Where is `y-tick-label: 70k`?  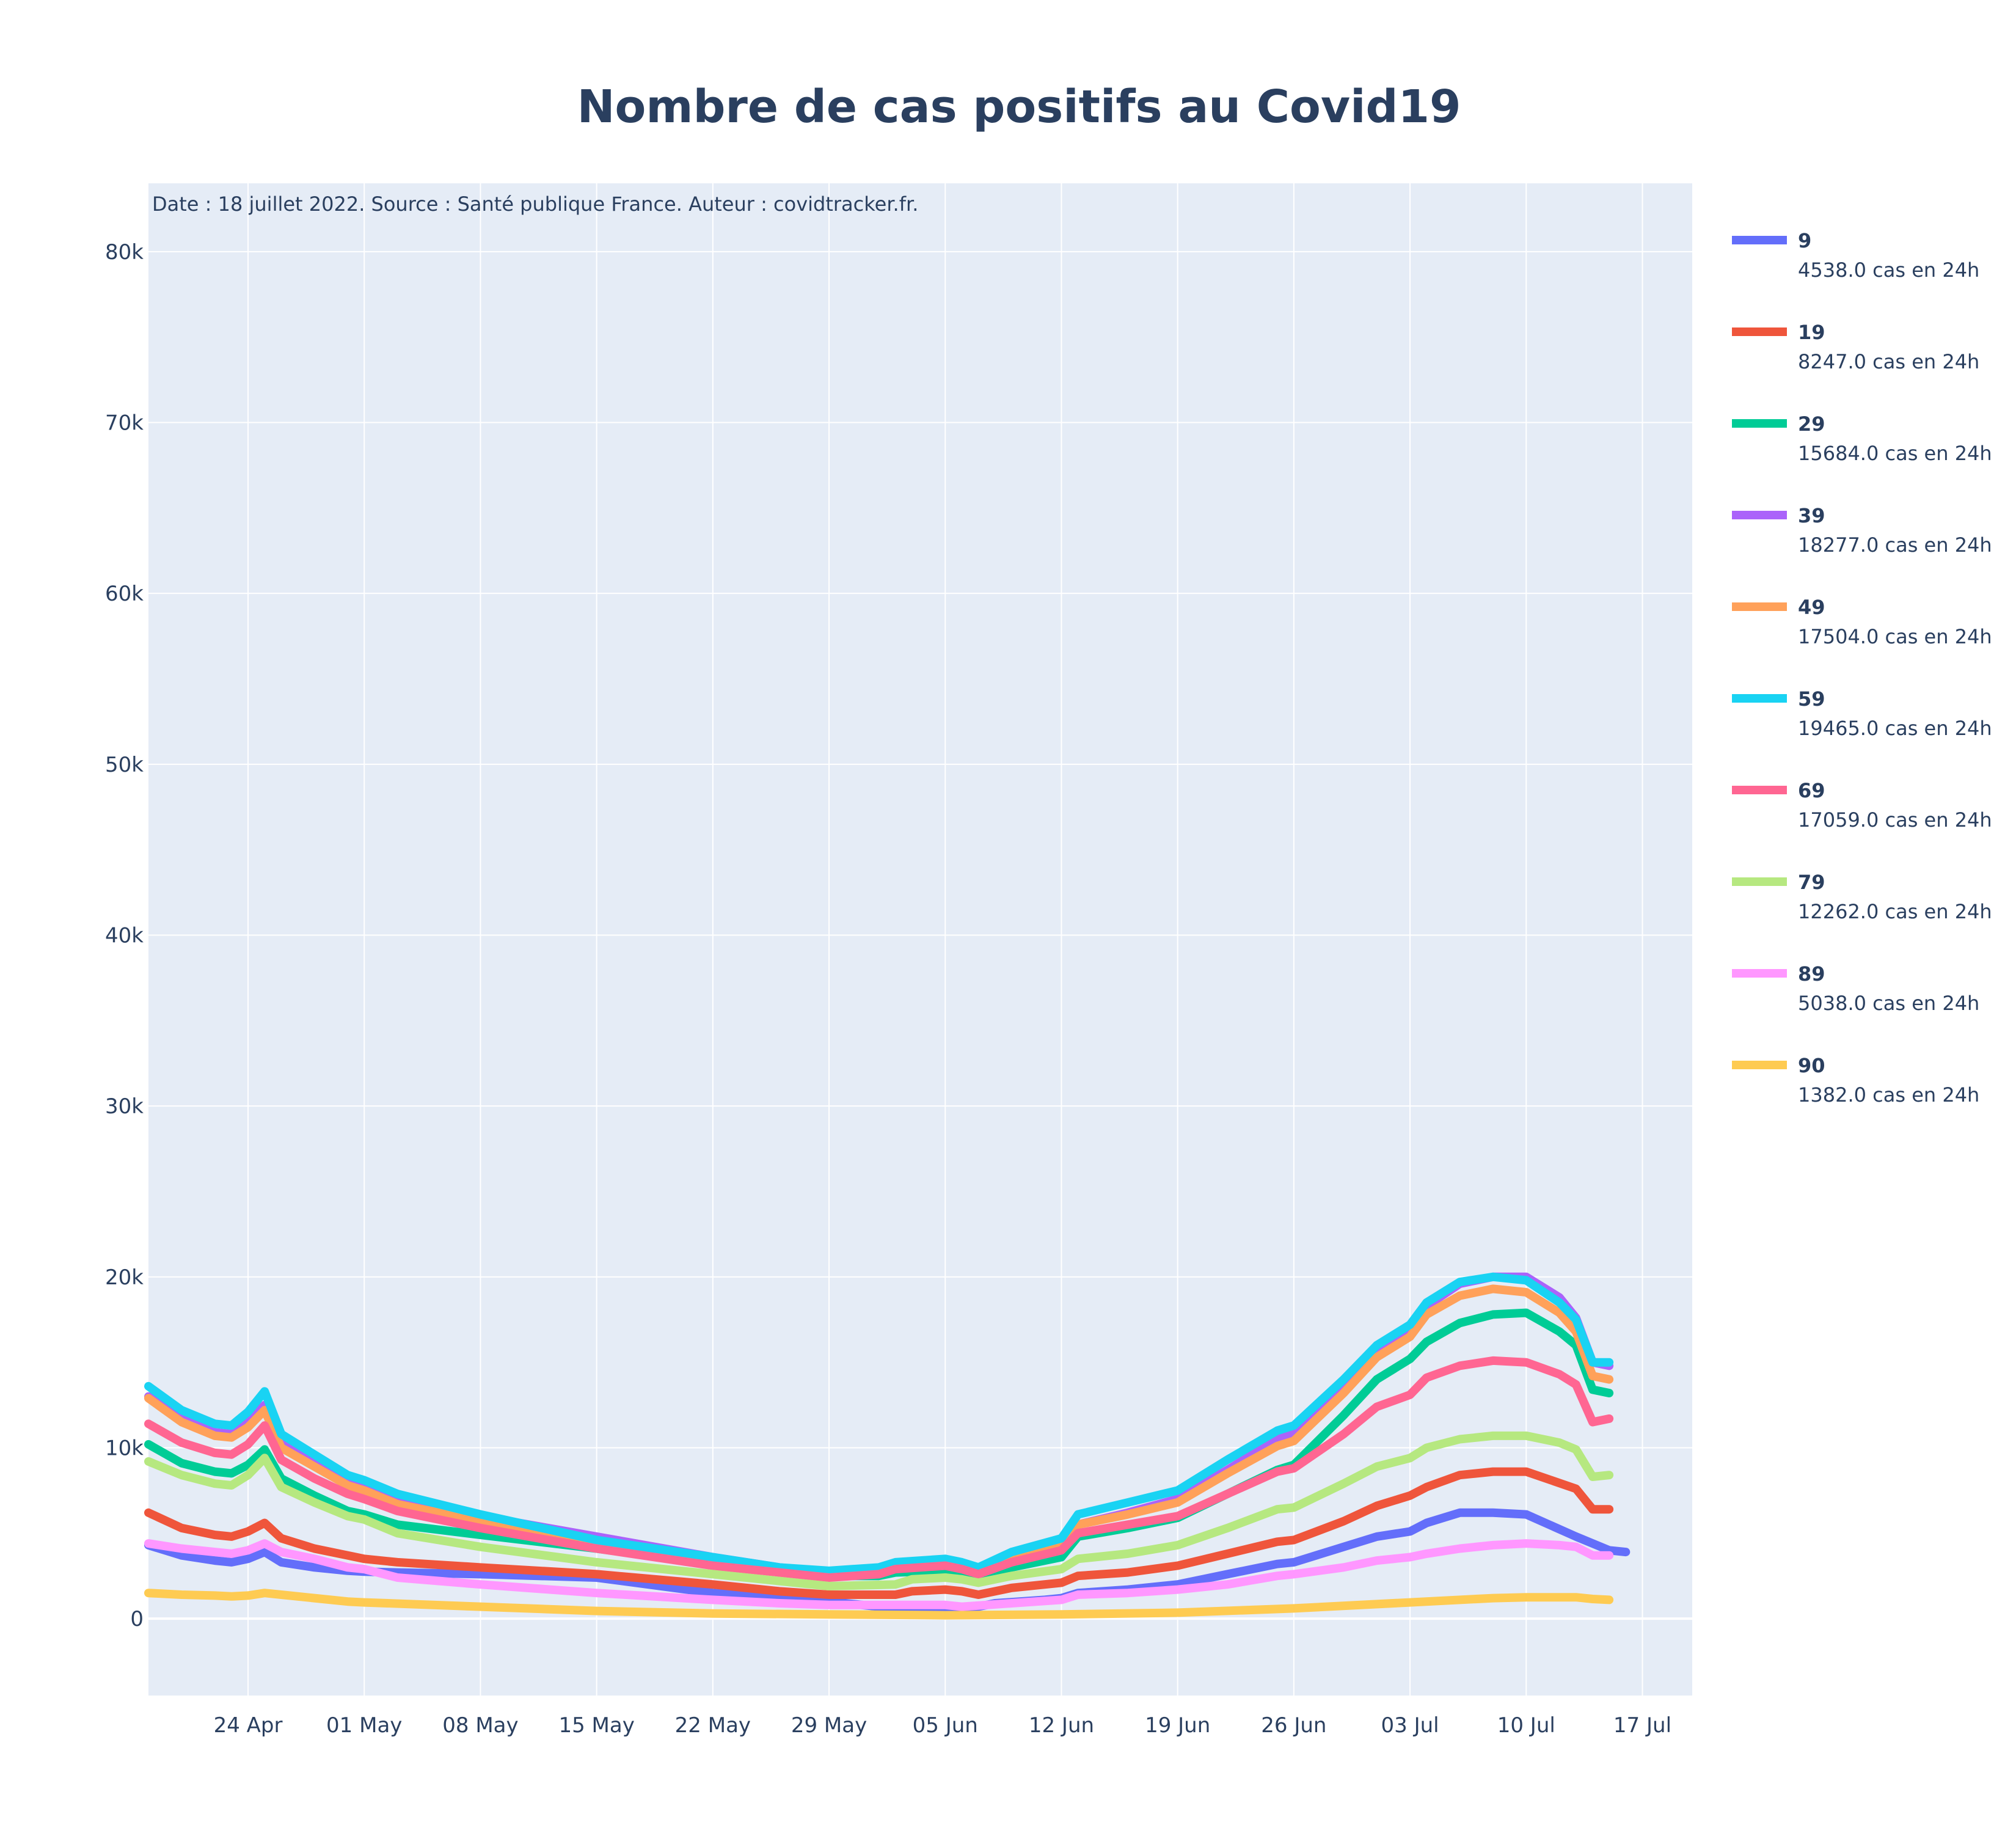 y-tick-label: 70k is located at coordinates (125, 423).